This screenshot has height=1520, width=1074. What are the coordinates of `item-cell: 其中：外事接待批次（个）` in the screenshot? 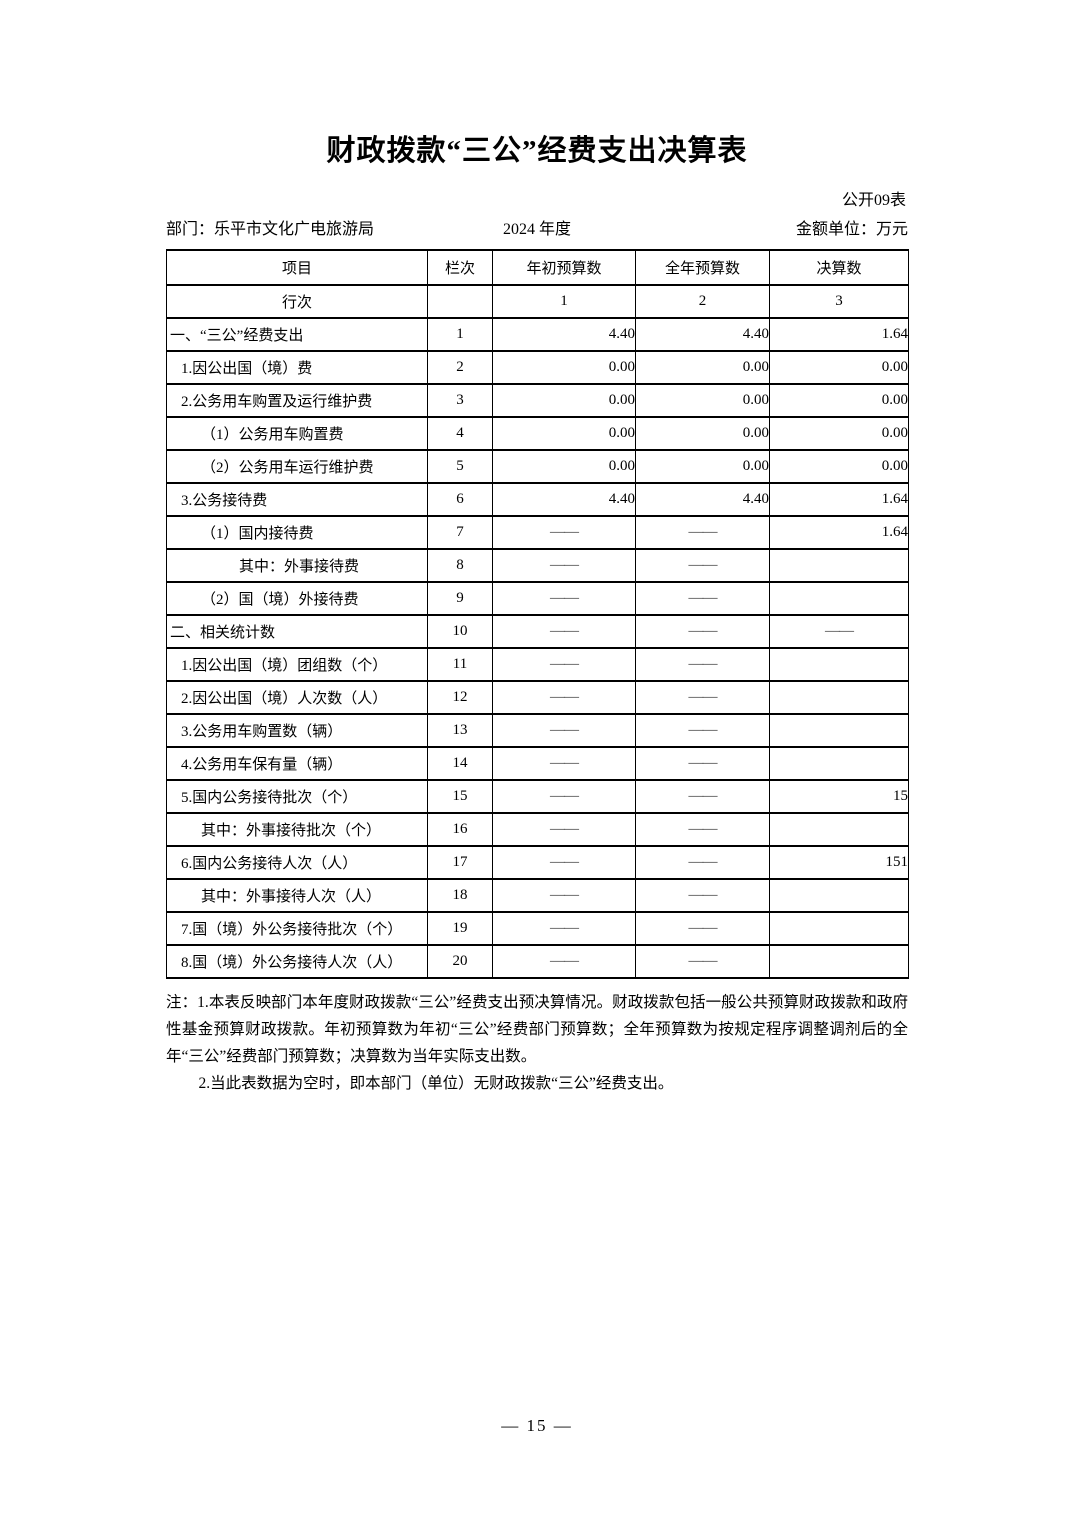 It's located at (297, 829).